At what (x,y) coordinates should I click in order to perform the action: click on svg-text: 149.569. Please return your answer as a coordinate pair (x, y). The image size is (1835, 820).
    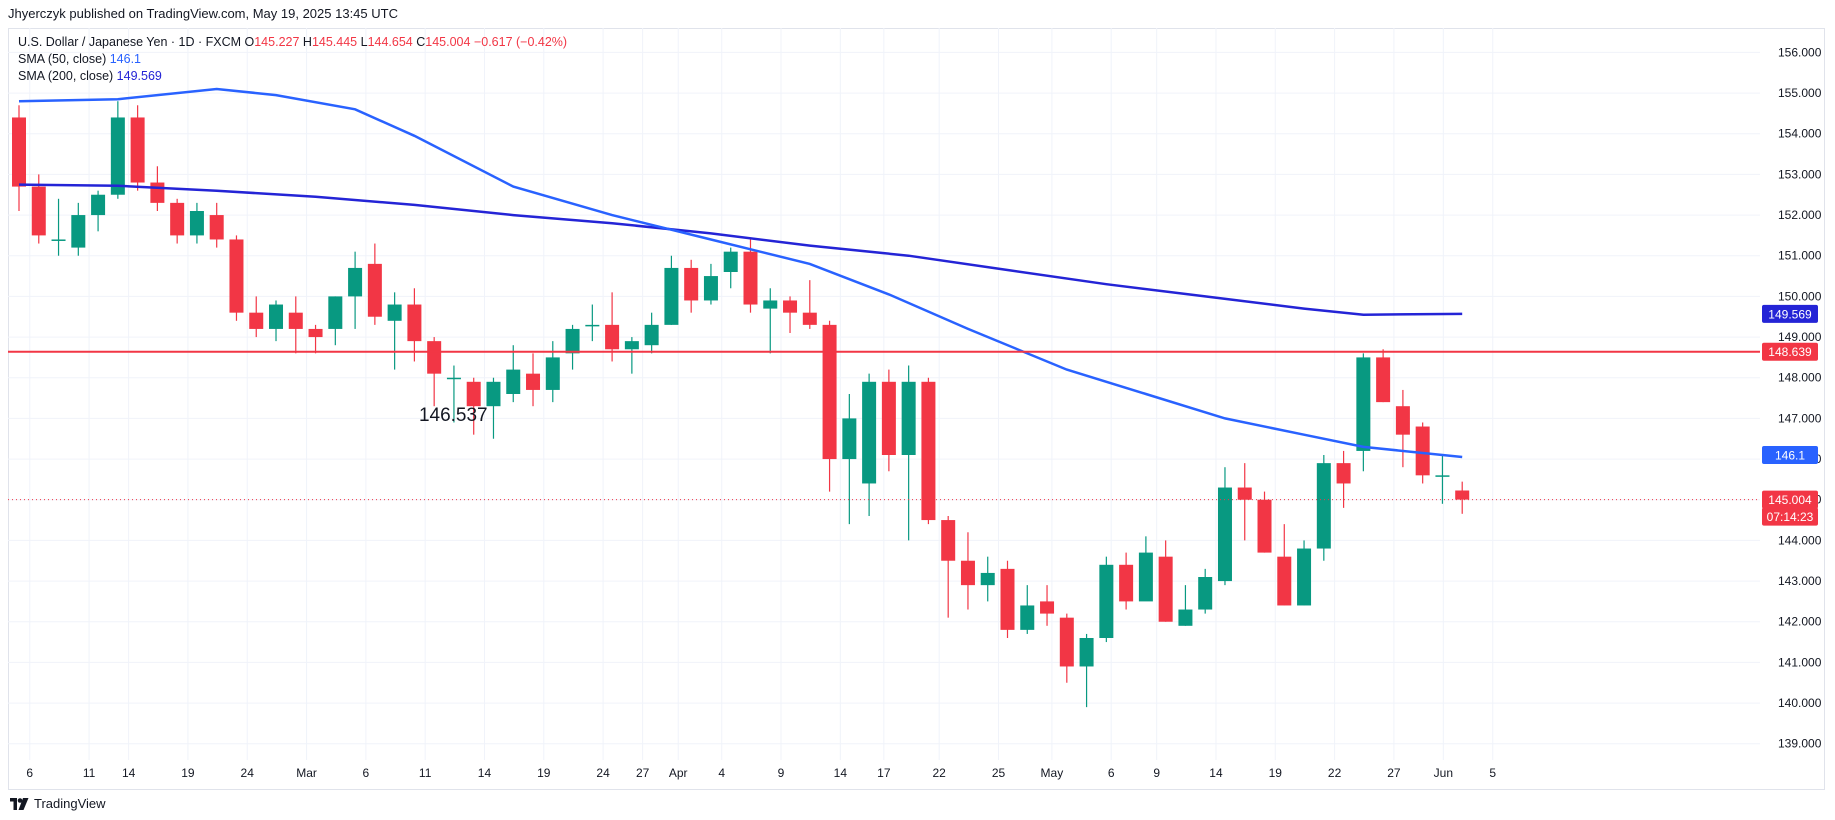
    Looking at the image, I should click on (1790, 314).